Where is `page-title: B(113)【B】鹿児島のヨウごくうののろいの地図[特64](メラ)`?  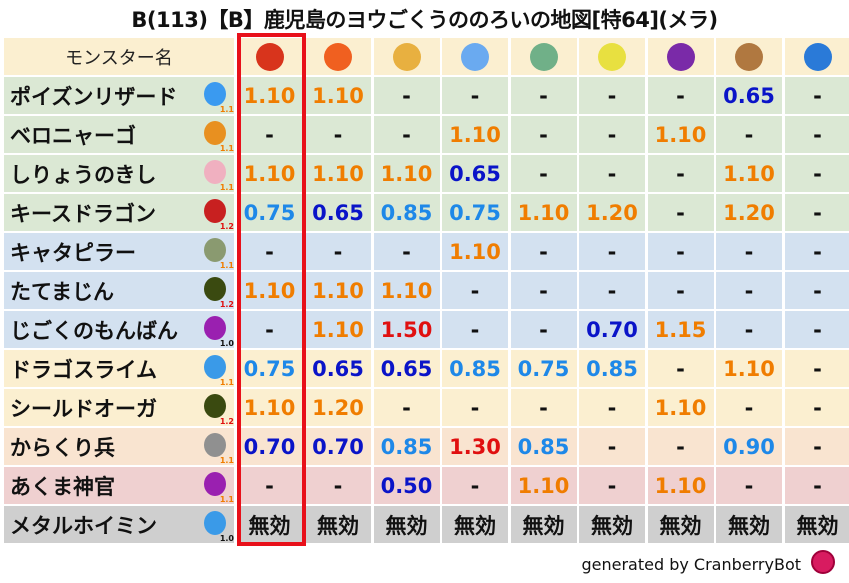 page-title: B(113)【B】鹿児島のヨウごくうののろいの地図[特64](メラ) is located at coordinates (424, 20).